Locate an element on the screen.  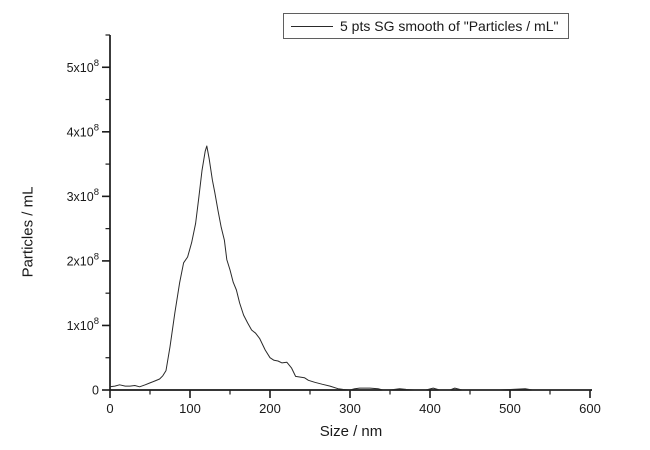
x-axis-tick-label: 400 is located at coordinates (430, 408).